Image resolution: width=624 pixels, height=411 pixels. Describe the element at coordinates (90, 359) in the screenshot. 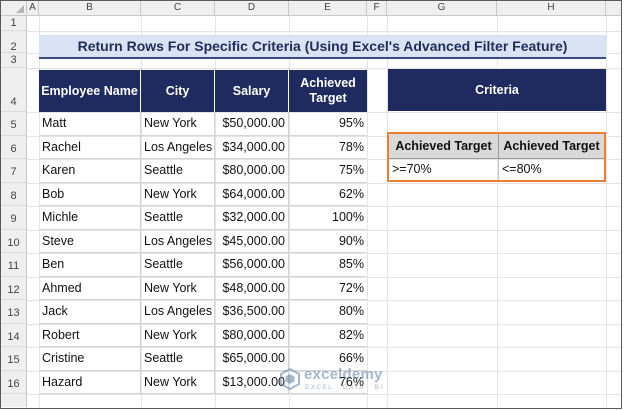

I see `cell-employee-name: Cristine` at that location.